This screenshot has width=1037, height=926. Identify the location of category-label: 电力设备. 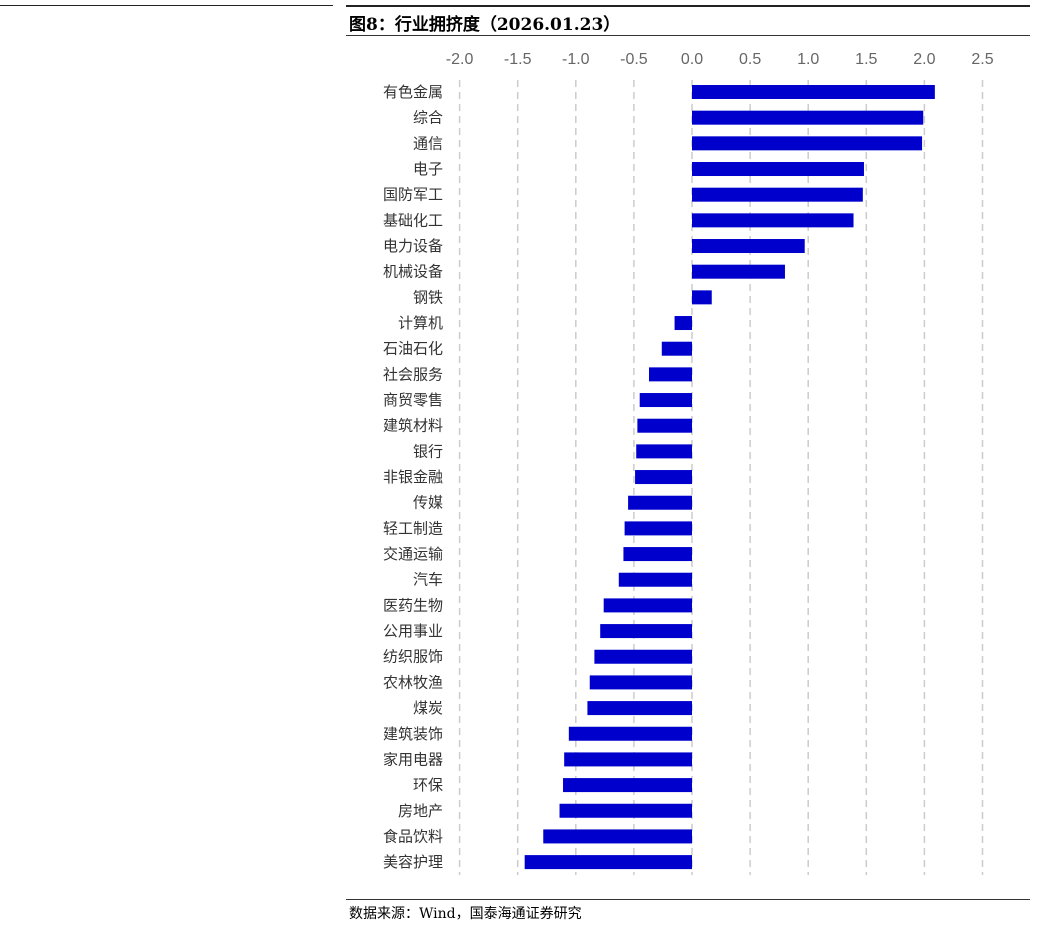
(413, 246).